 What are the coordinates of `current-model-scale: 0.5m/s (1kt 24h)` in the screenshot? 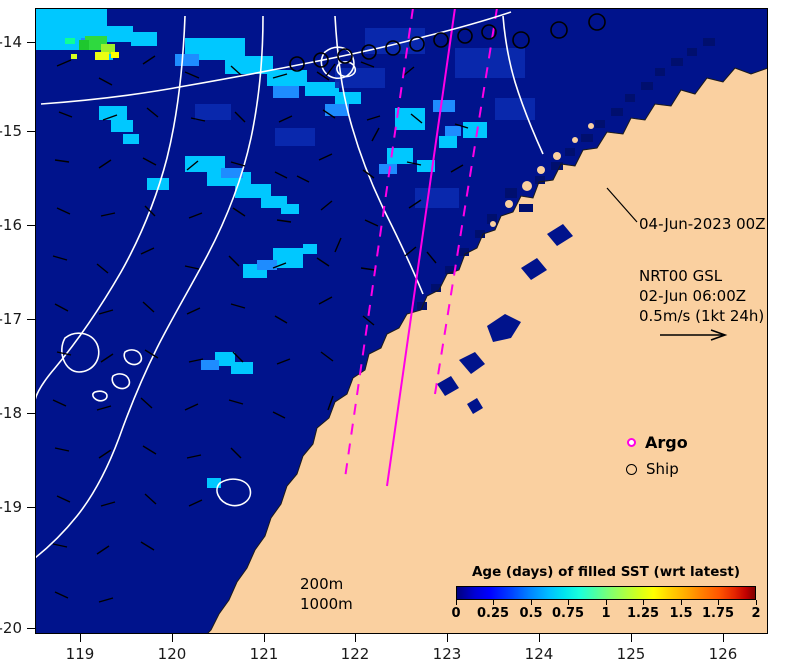 It's located at (702, 316).